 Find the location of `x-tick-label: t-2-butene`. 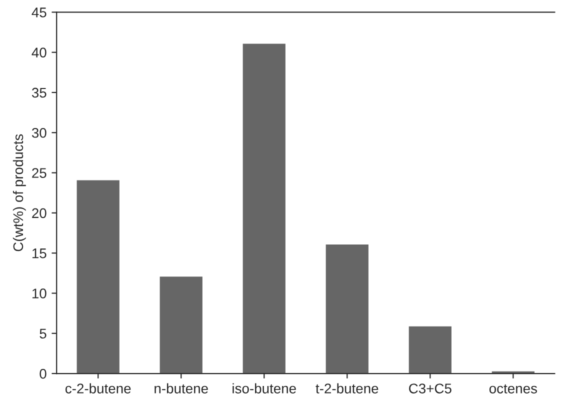

x-tick-label: t-2-butene is located at coordinates (347, 388).